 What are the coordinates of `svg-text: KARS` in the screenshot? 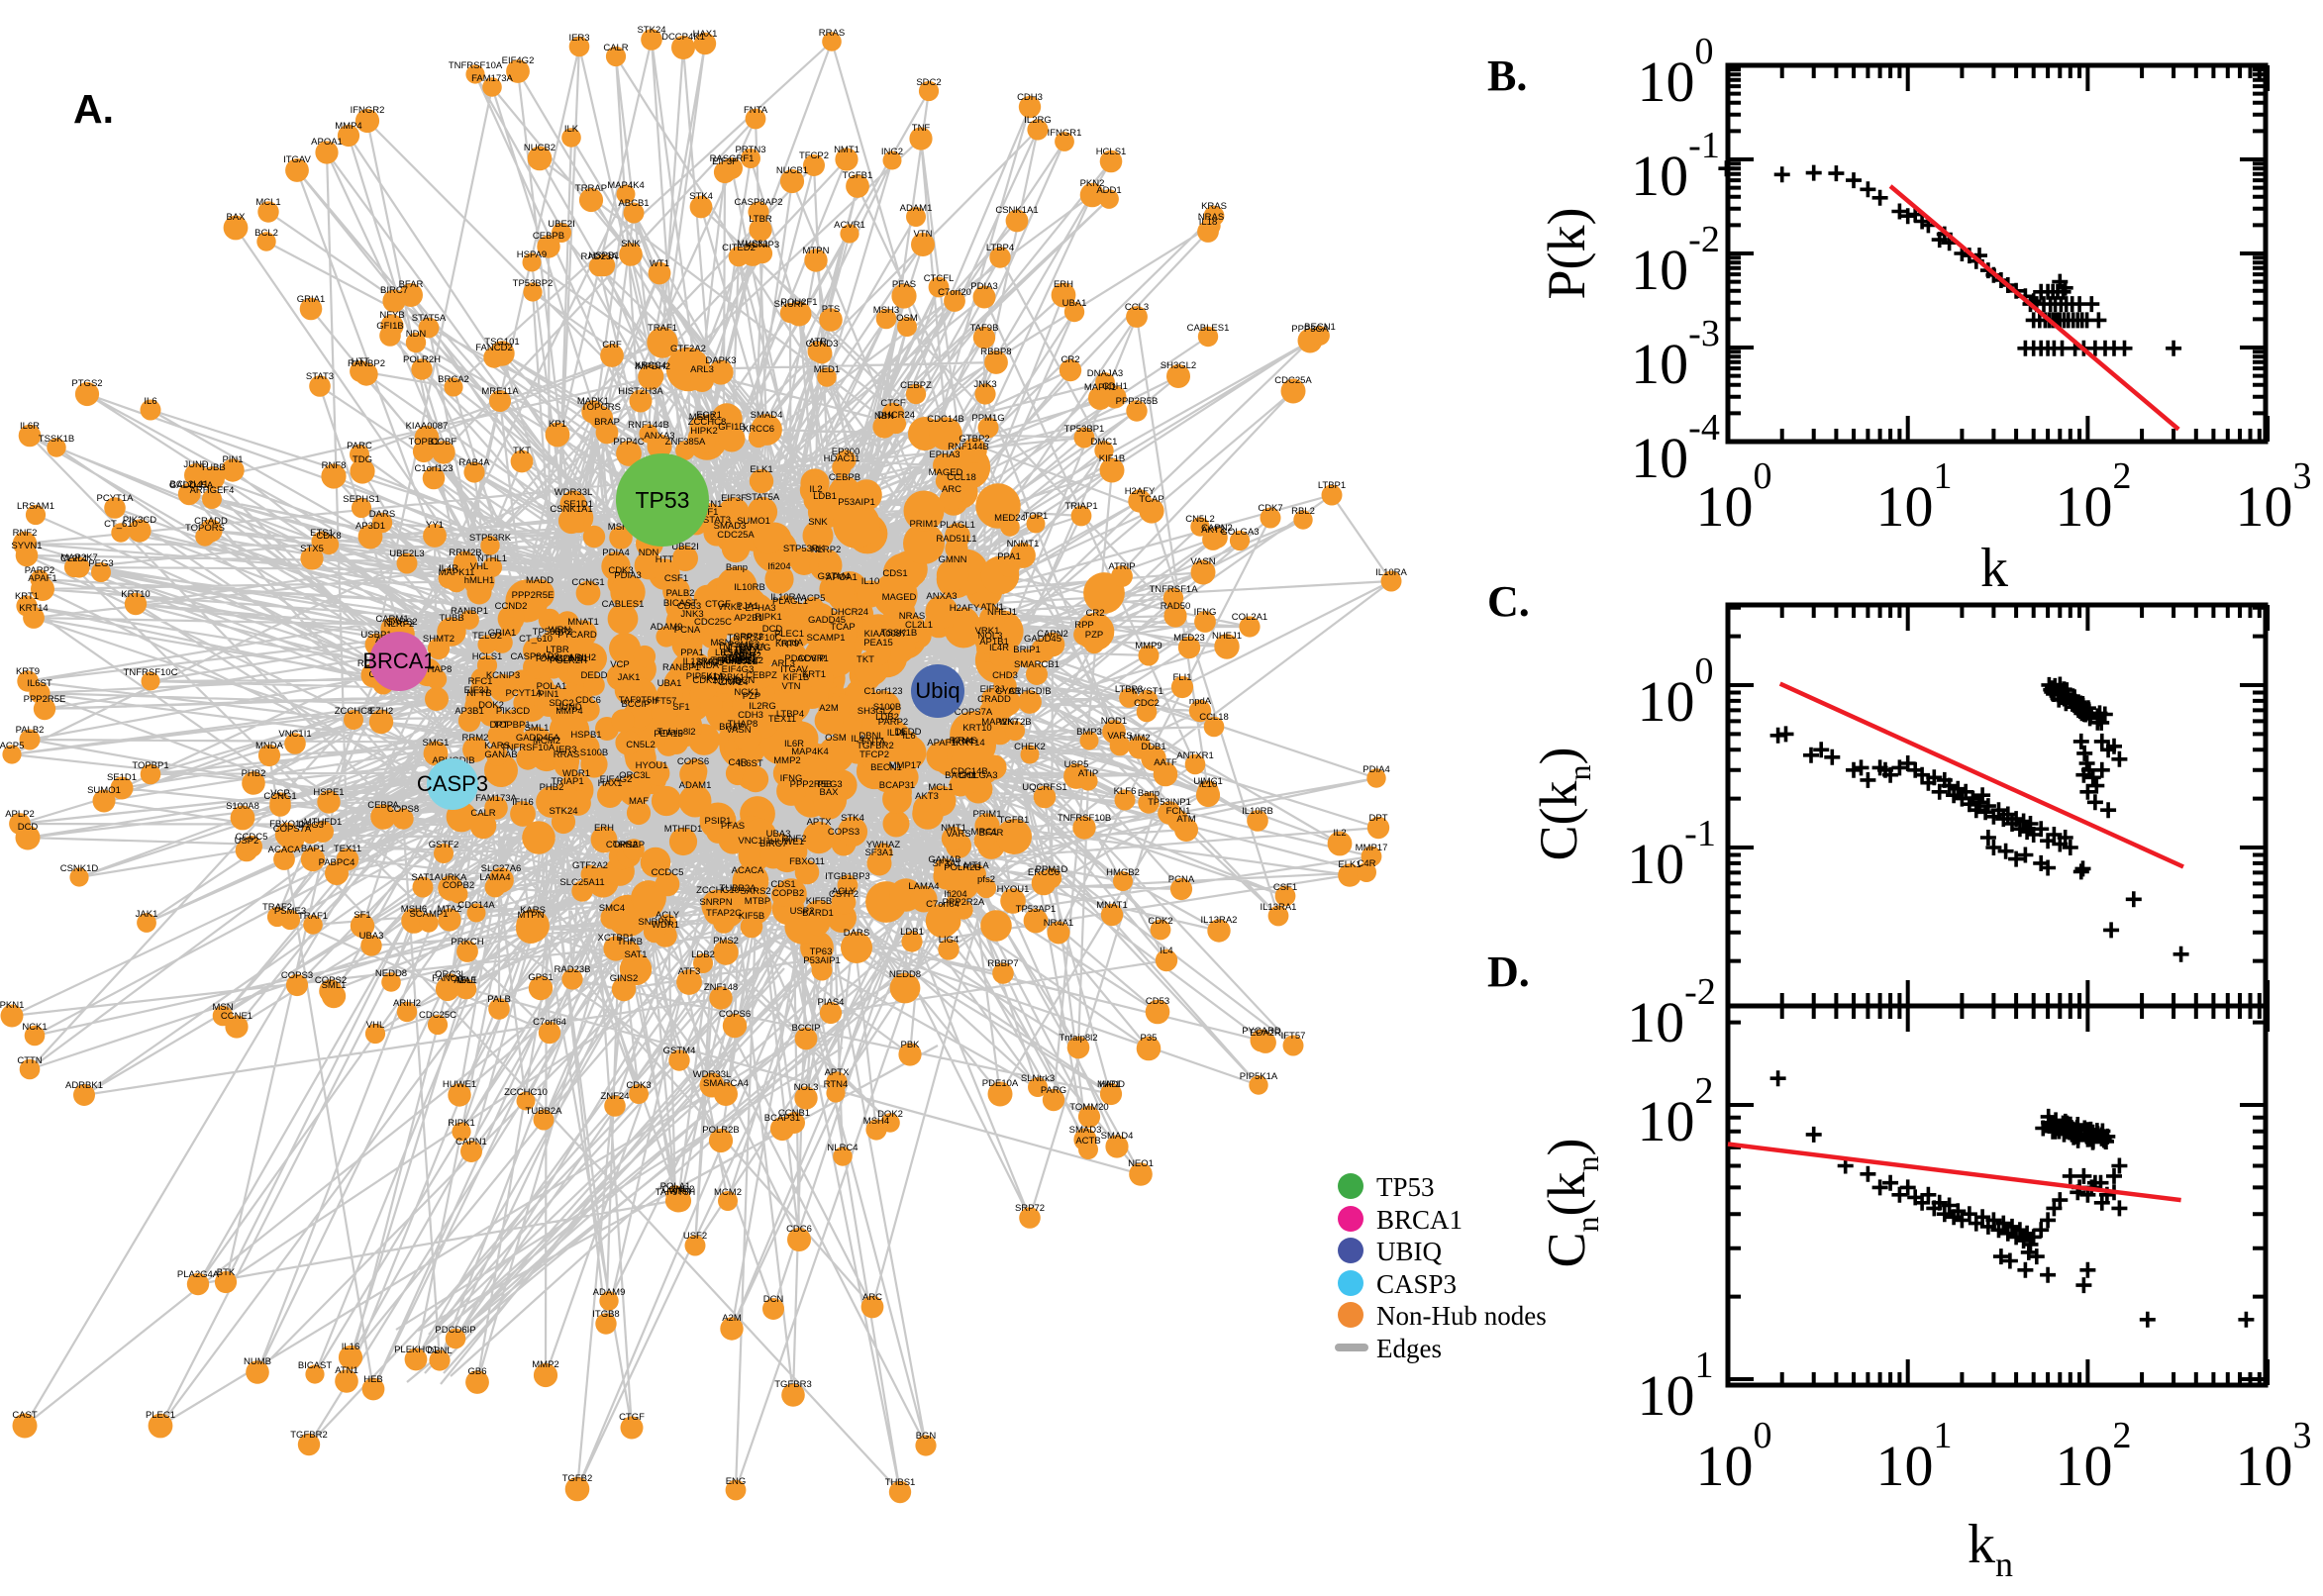 It's located at (533, 910).